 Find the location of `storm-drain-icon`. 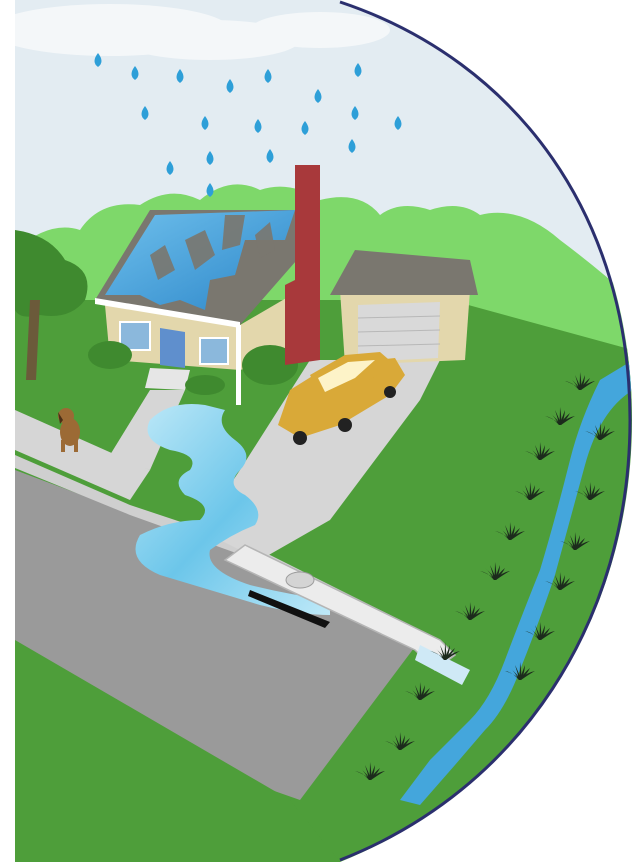

storm-drain-icon is located at coordinates (346, 614).